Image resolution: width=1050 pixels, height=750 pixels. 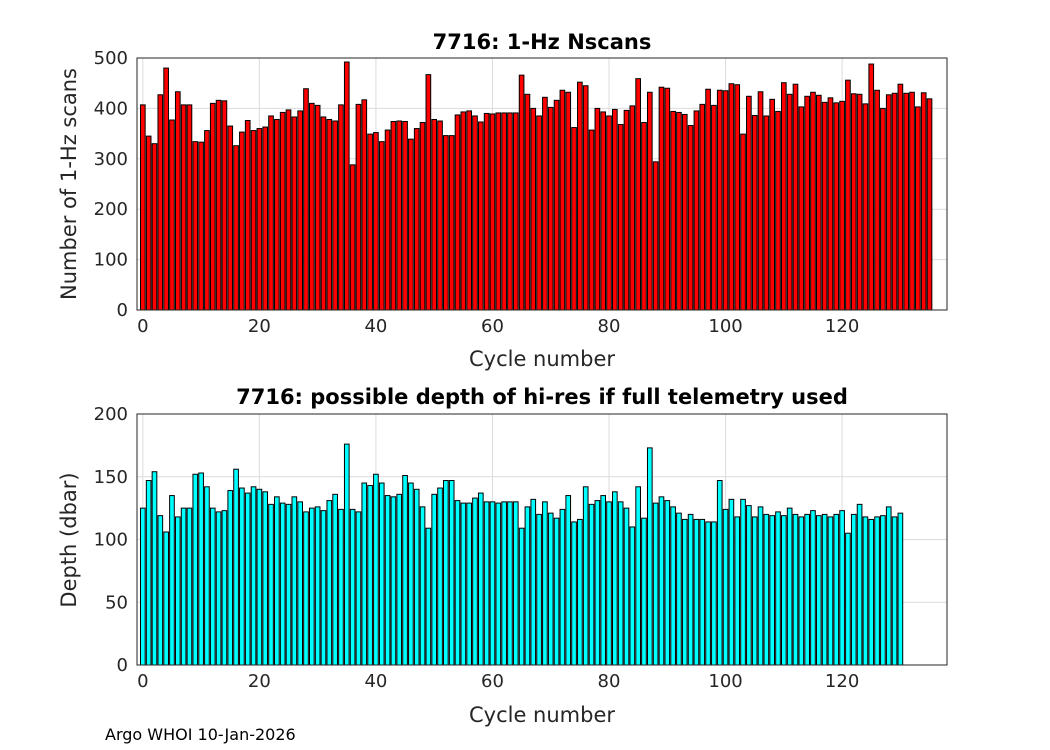 What do you see at coordinates (111, 58) in the screenshot?
I see `nscans-y-tick-label: 500` at bounding box center [111, 58].